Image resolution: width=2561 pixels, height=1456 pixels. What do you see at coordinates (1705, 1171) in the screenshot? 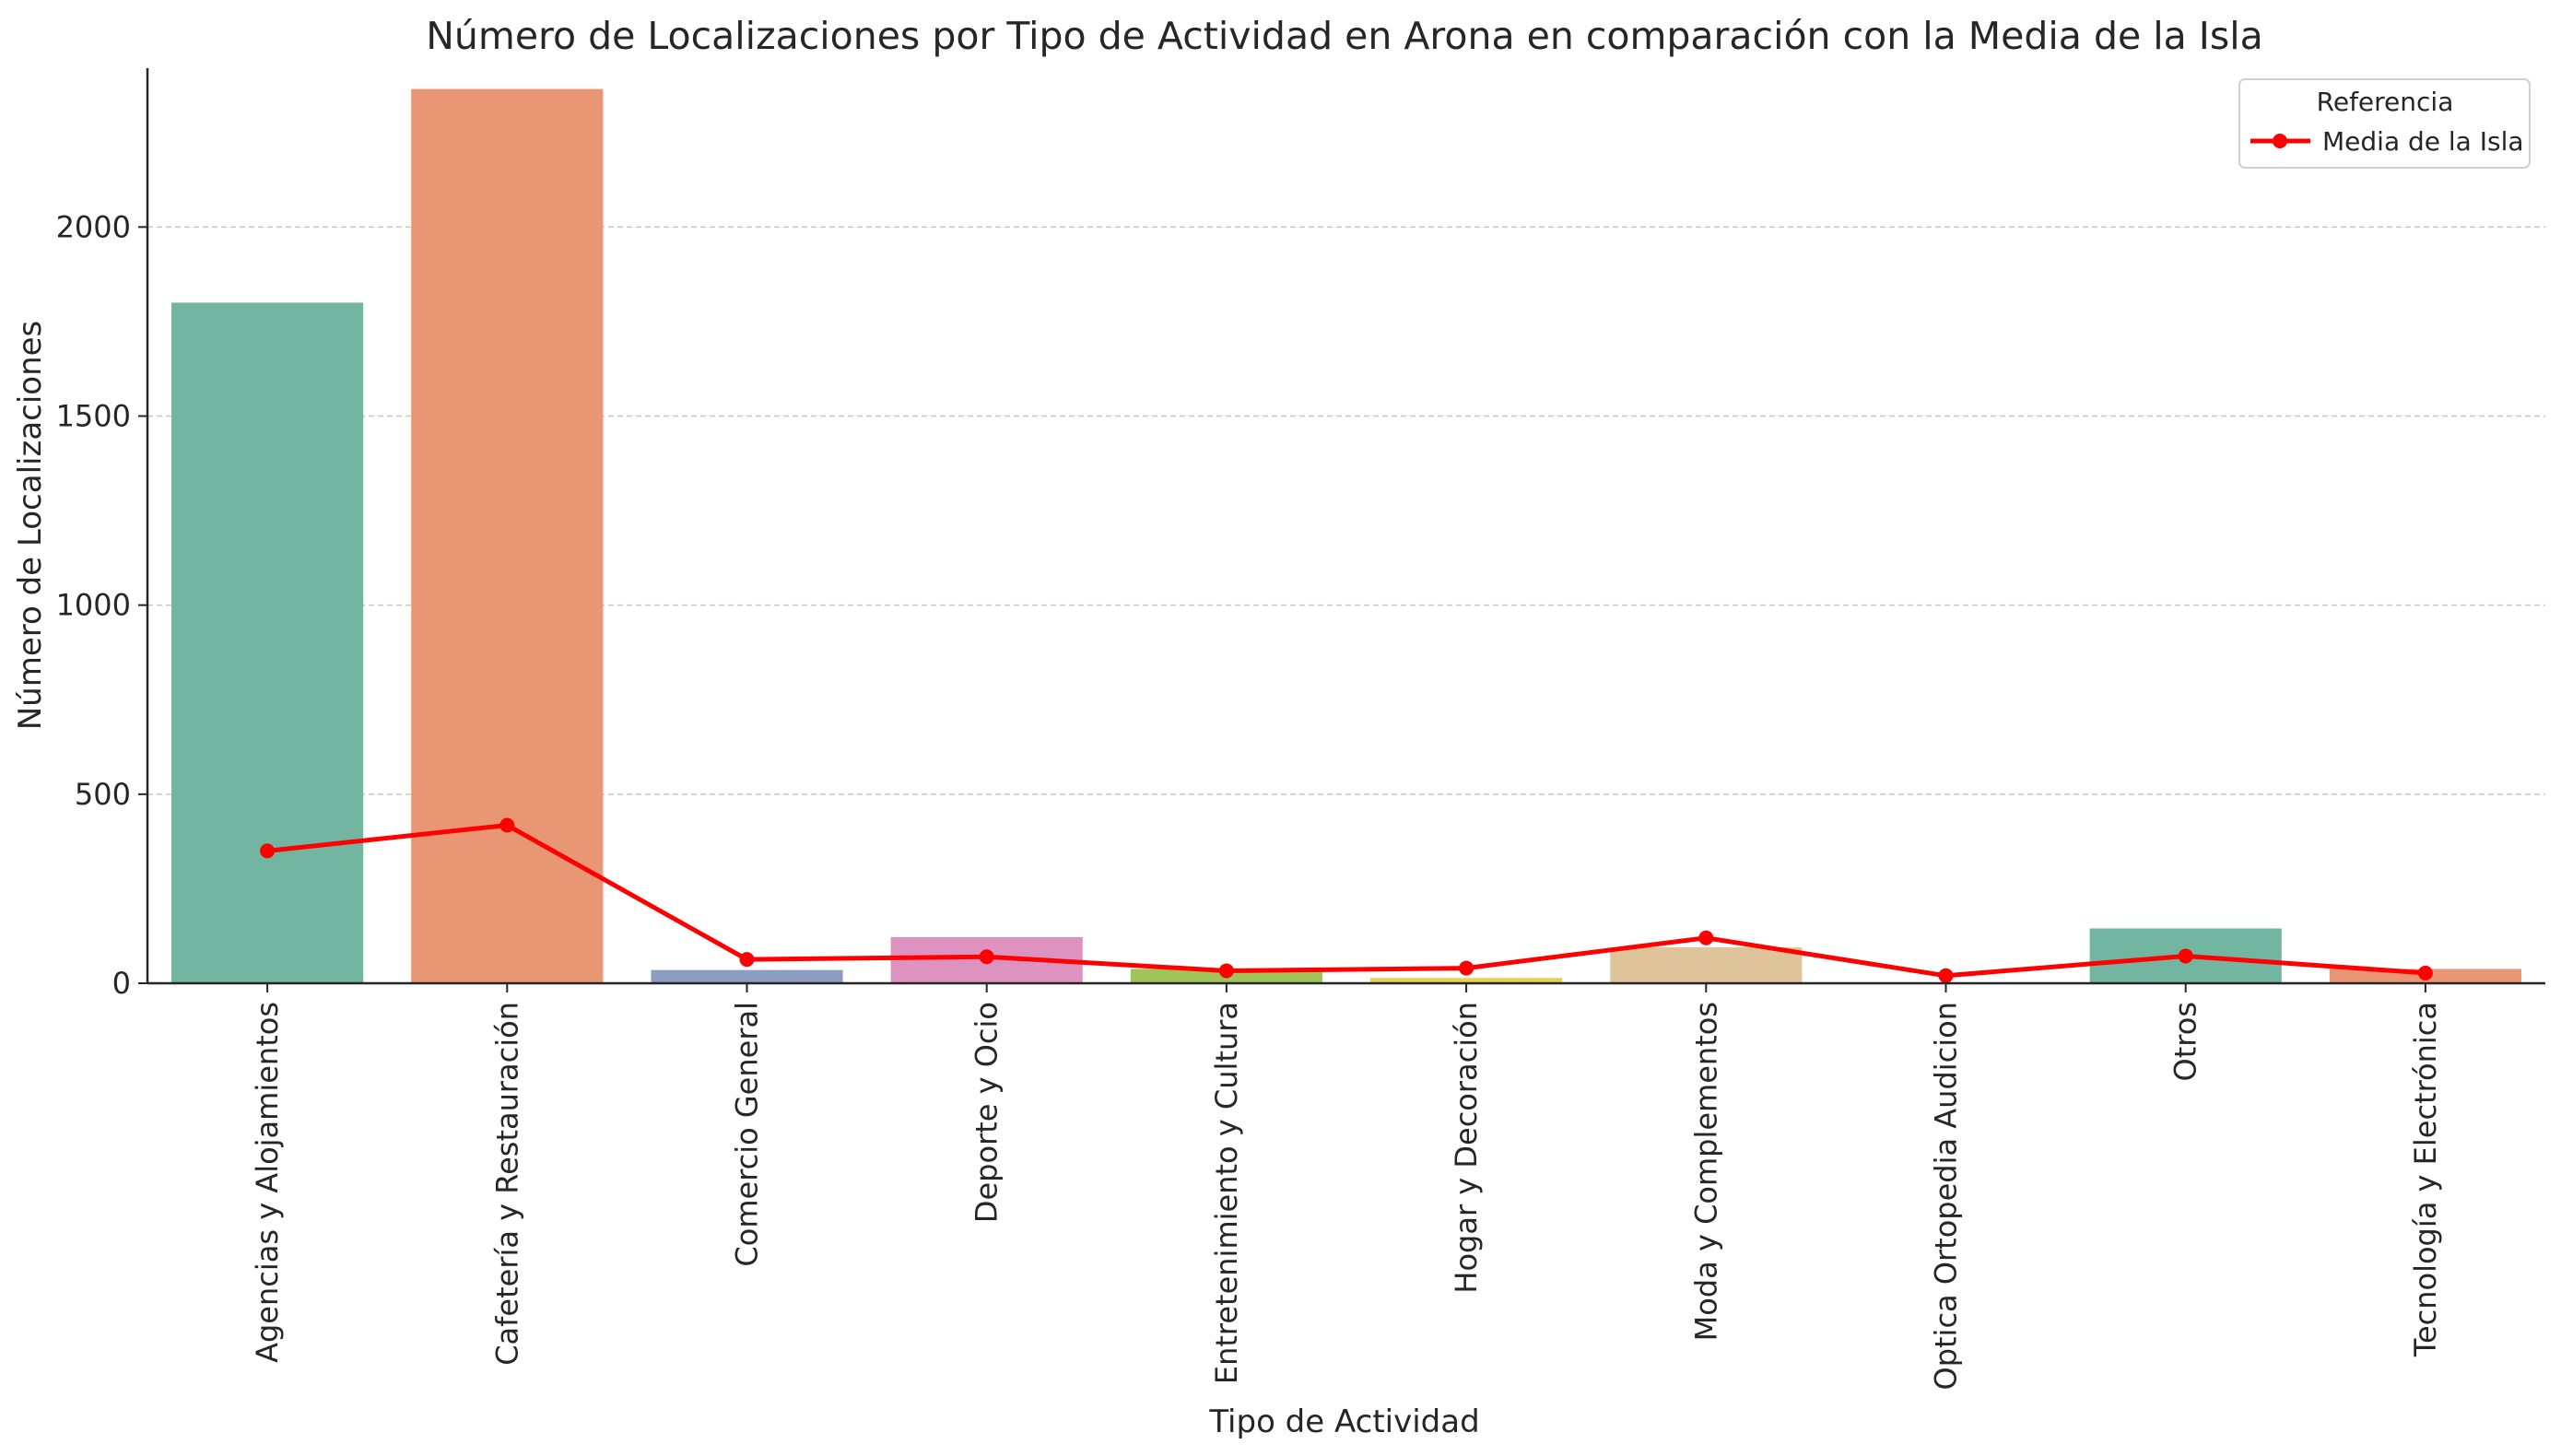
I see `x-tick-label: Moda y Complementos` at bounding box center [1705, 1171].